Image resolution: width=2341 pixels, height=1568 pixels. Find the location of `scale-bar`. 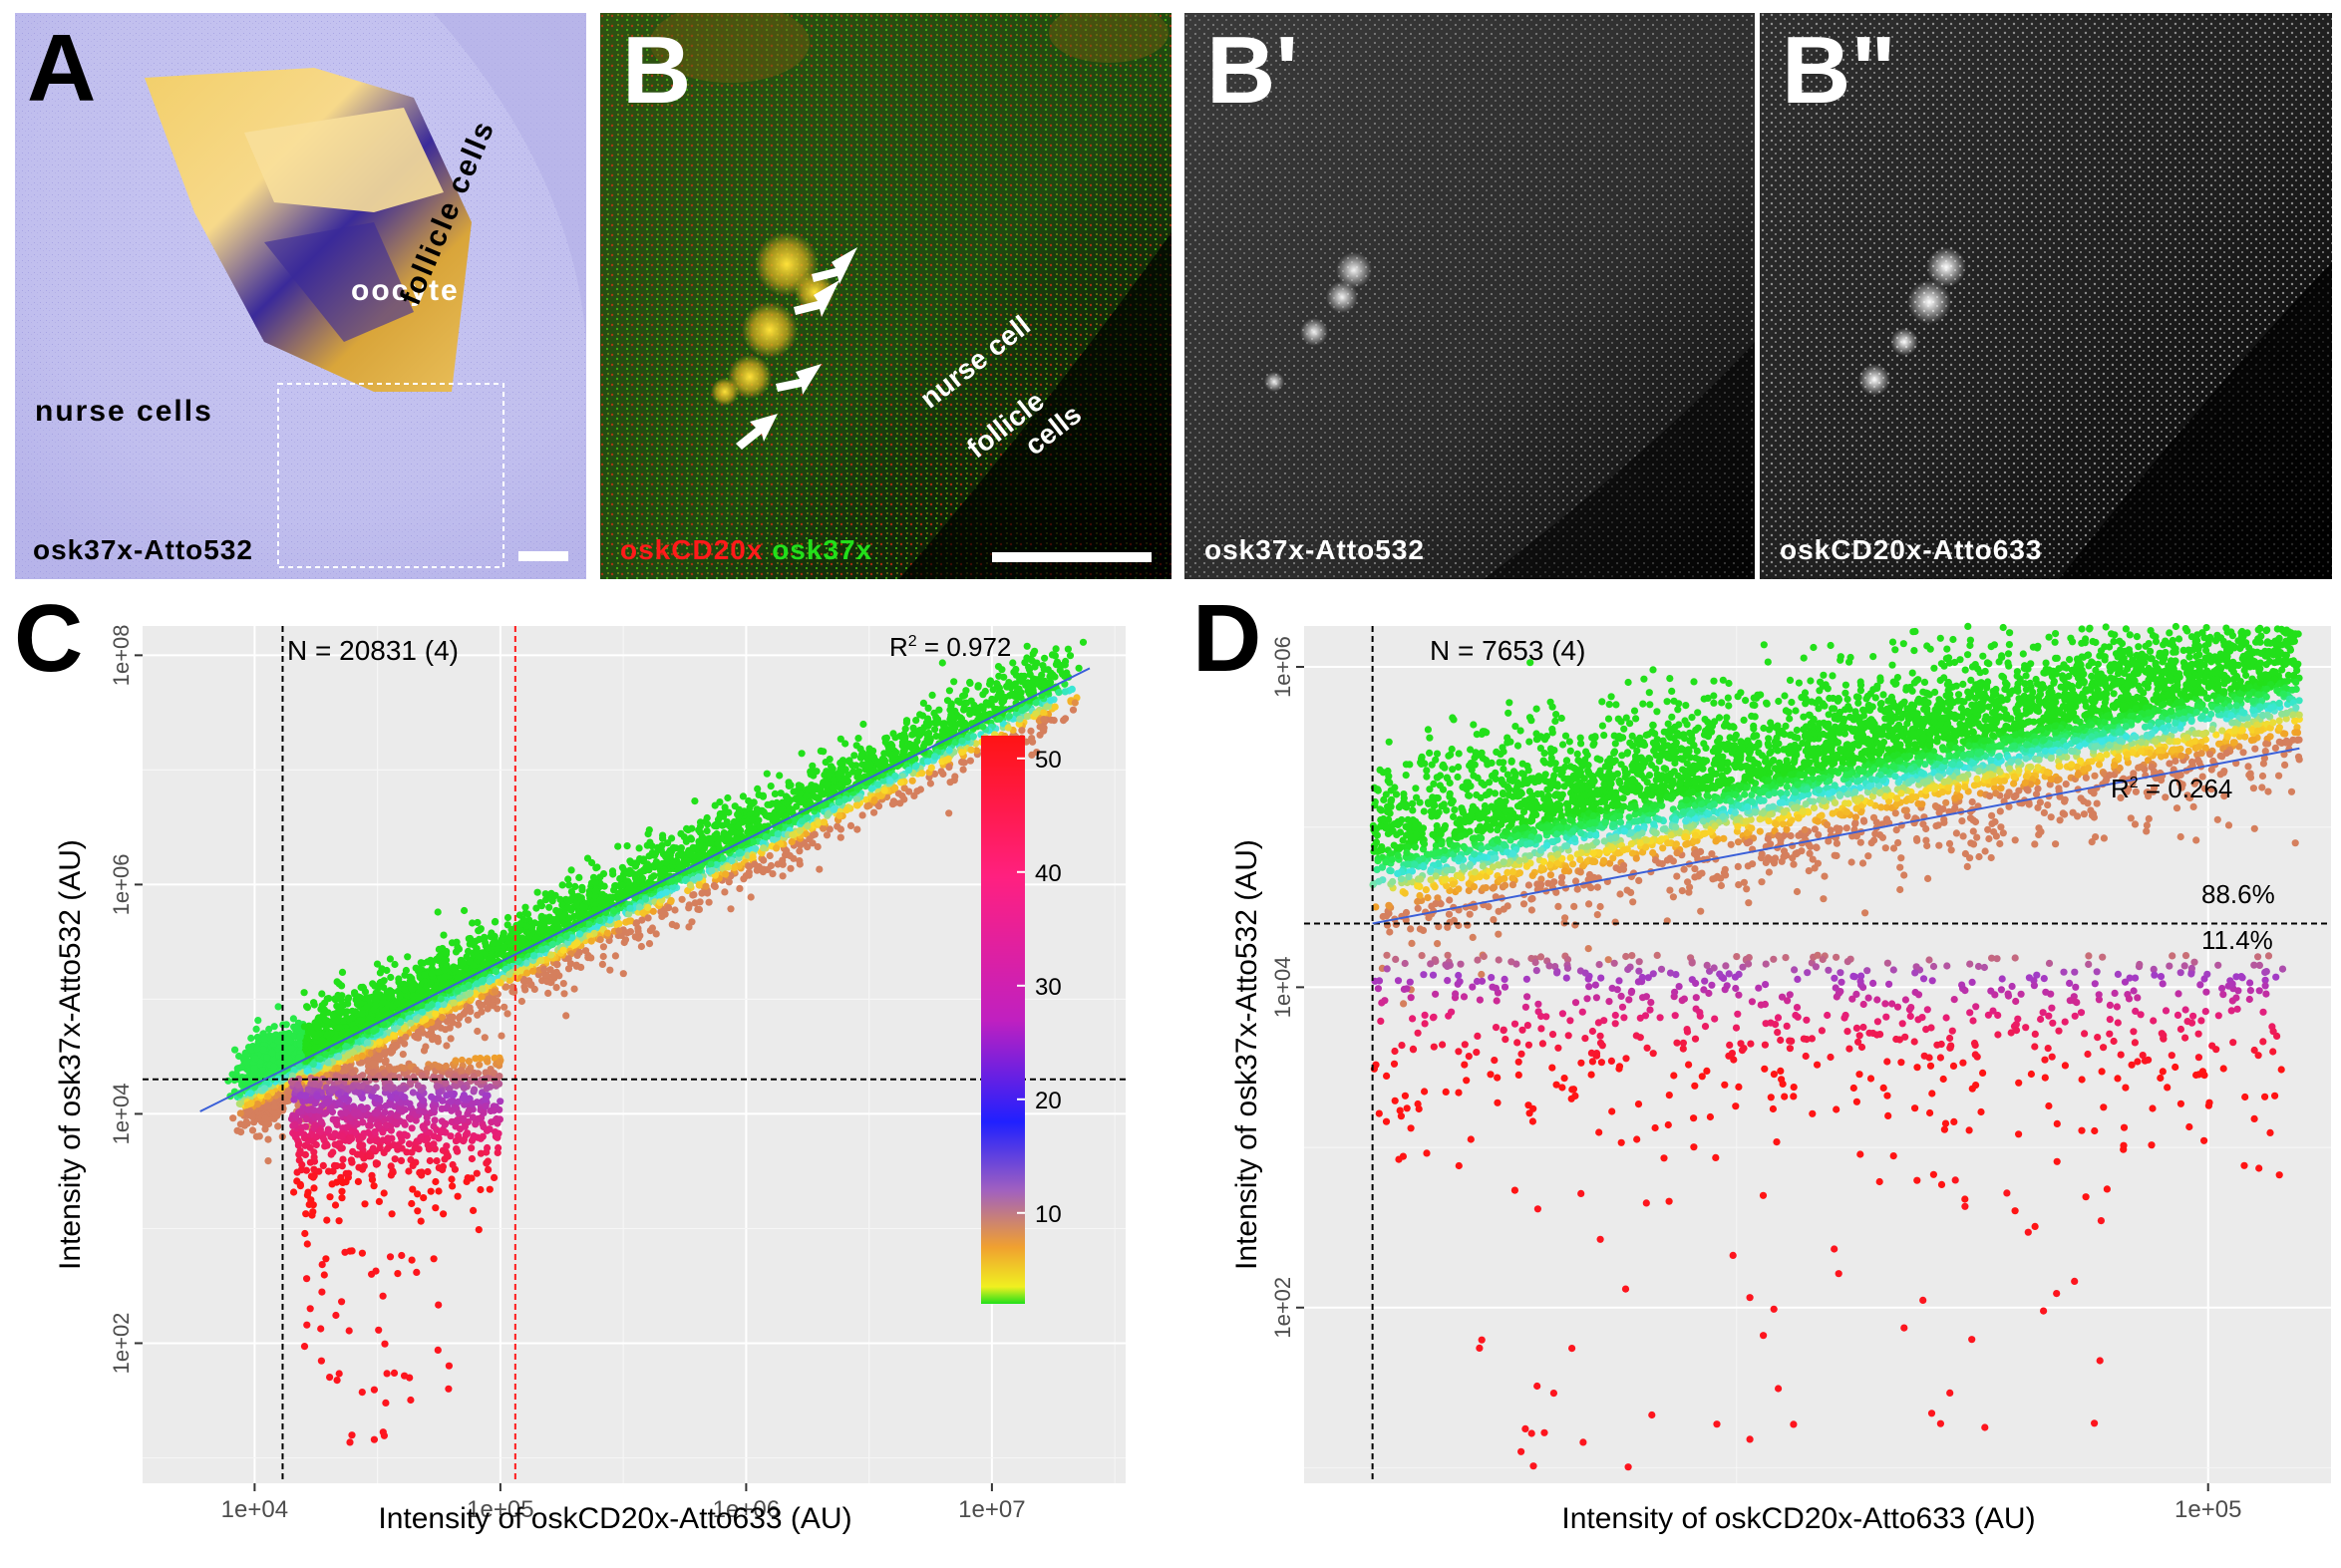

scale-bar is located at coordinates (1072, 557).